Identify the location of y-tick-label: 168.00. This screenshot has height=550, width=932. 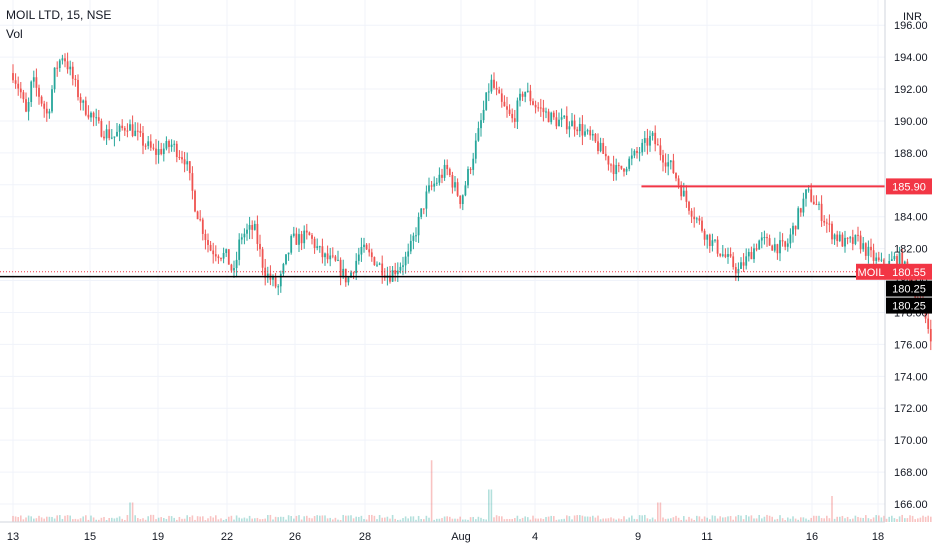
(911, 473).